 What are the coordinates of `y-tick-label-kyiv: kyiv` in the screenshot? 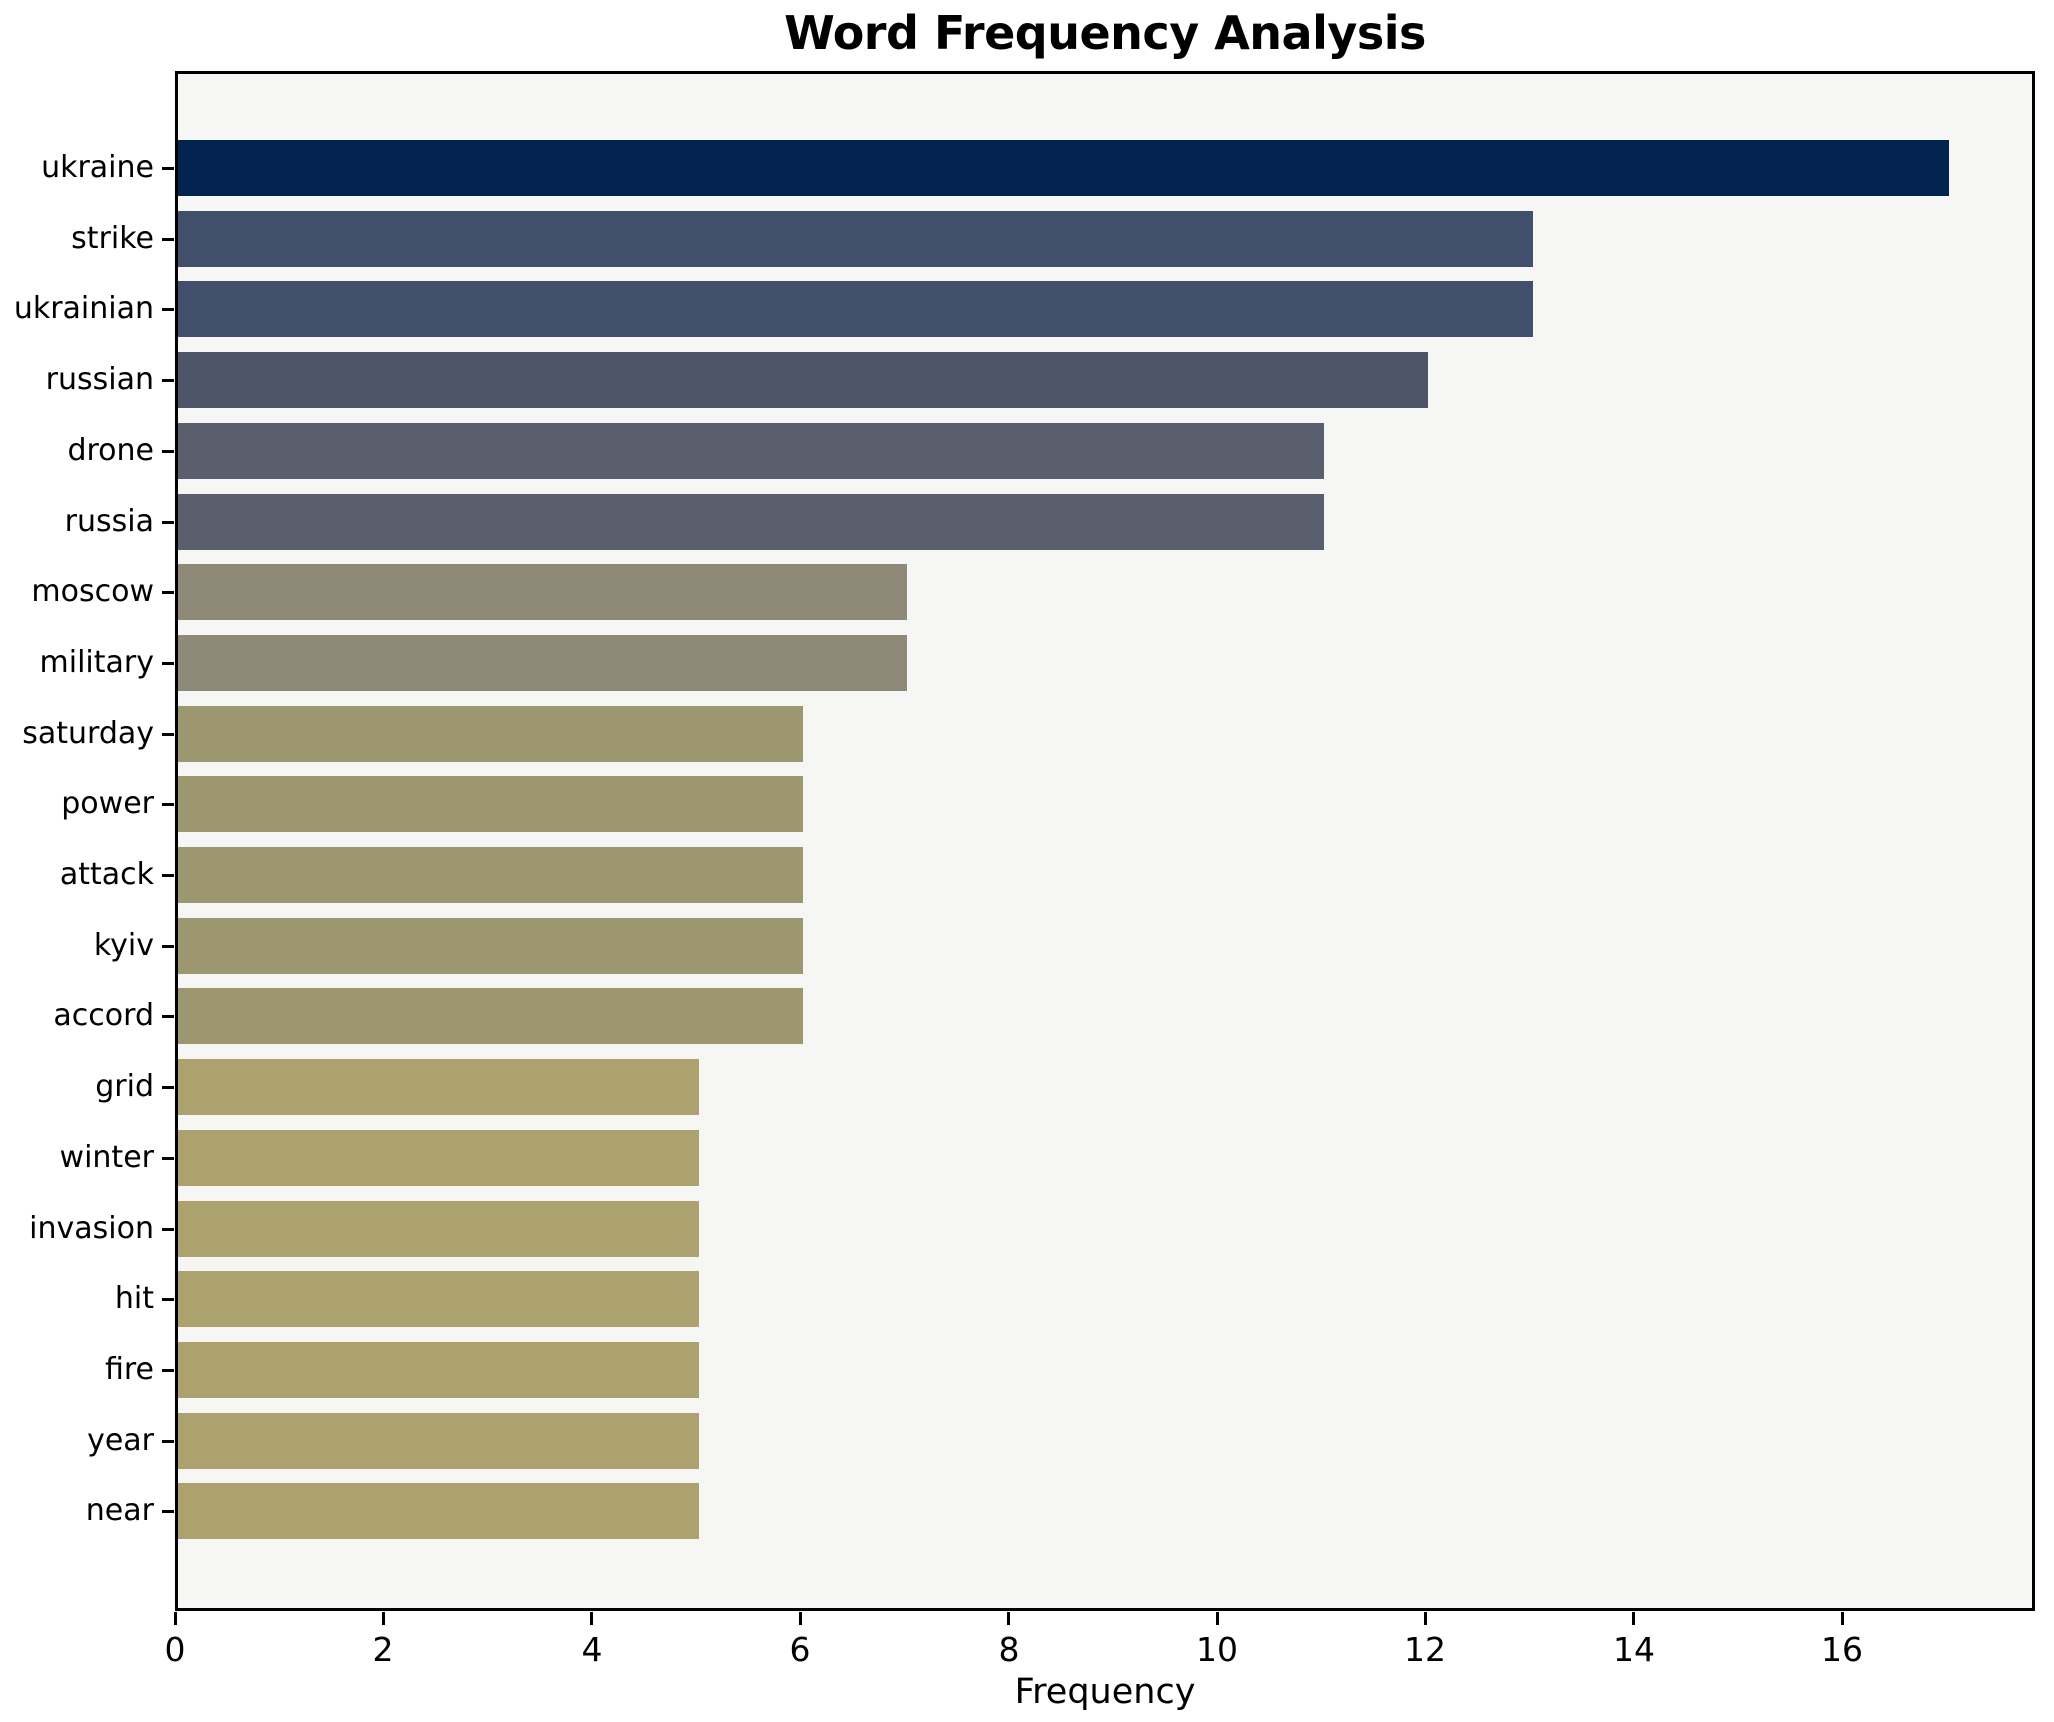 It's located at (123, 945).